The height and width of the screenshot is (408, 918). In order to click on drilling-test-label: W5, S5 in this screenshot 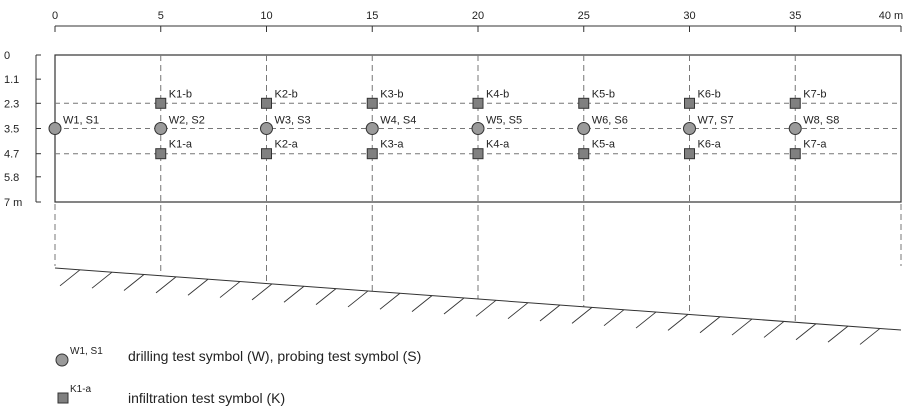, I will do `click(504, 121)`.